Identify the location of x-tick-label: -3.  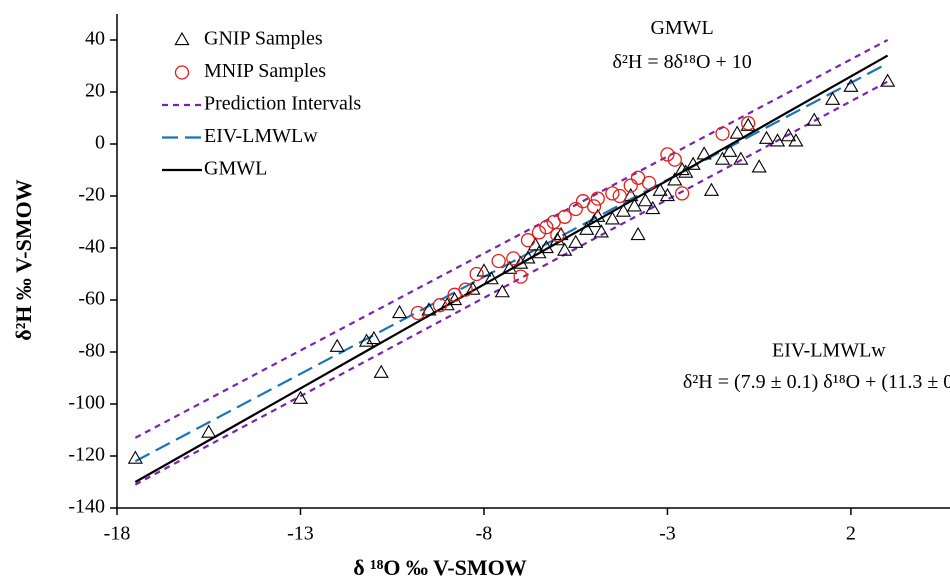
(667, 534).